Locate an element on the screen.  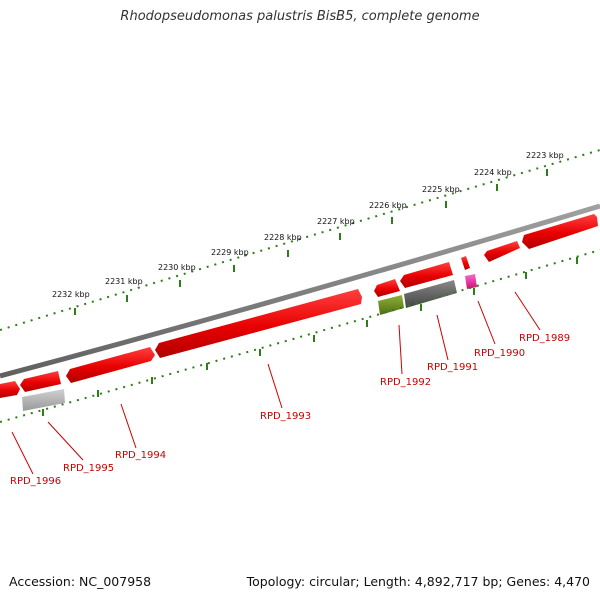
gene-label: RPD_1993 is located at coordinates (285, 416).